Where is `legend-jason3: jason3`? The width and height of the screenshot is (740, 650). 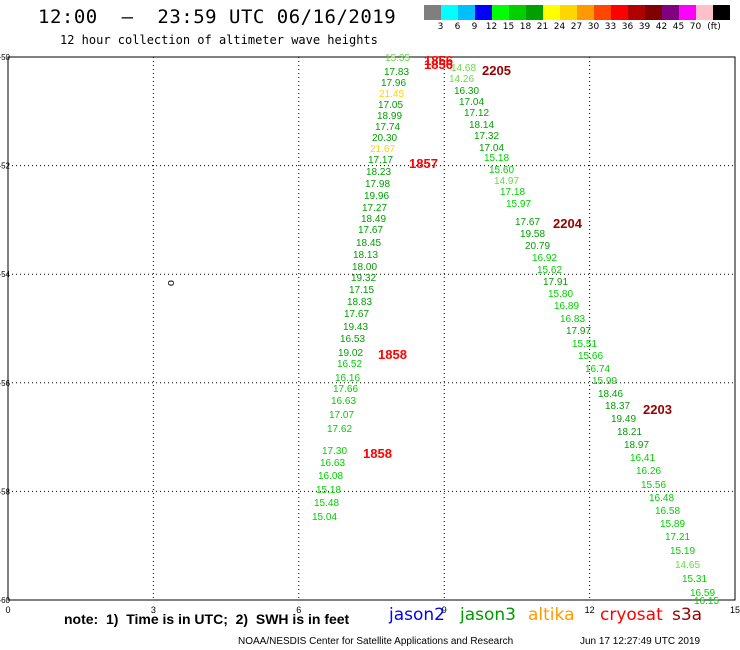 legend-jason3: jason3 is located at coordinates (488, 615).